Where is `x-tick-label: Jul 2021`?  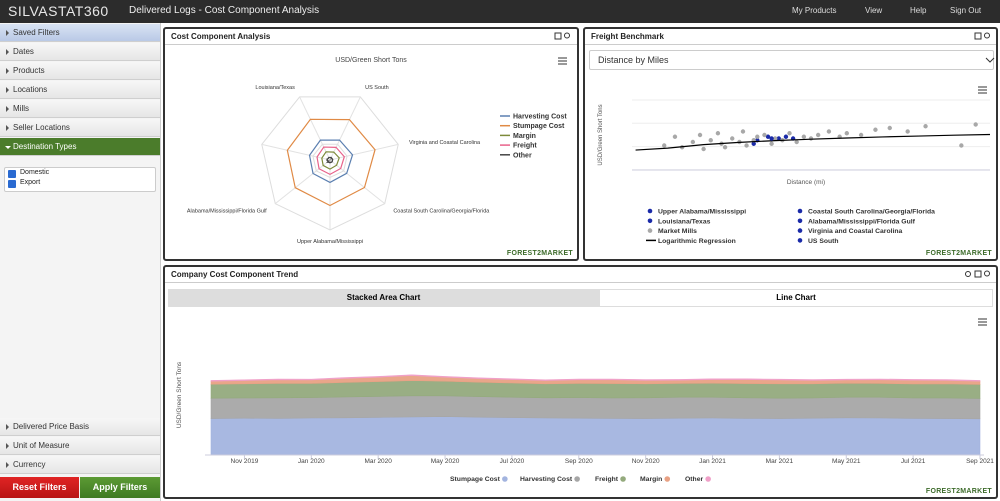 x-tick-label: Jul 2021 is located at coordinates (913, 461).